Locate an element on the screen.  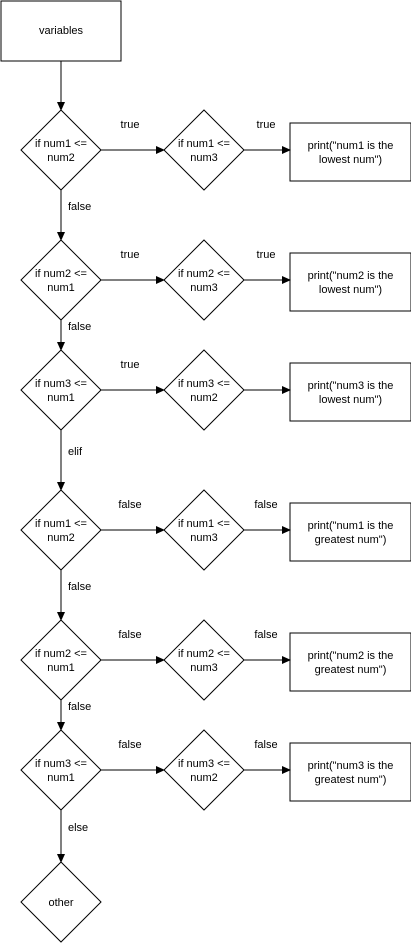
end-label: other is located at coordinates (60, 903).